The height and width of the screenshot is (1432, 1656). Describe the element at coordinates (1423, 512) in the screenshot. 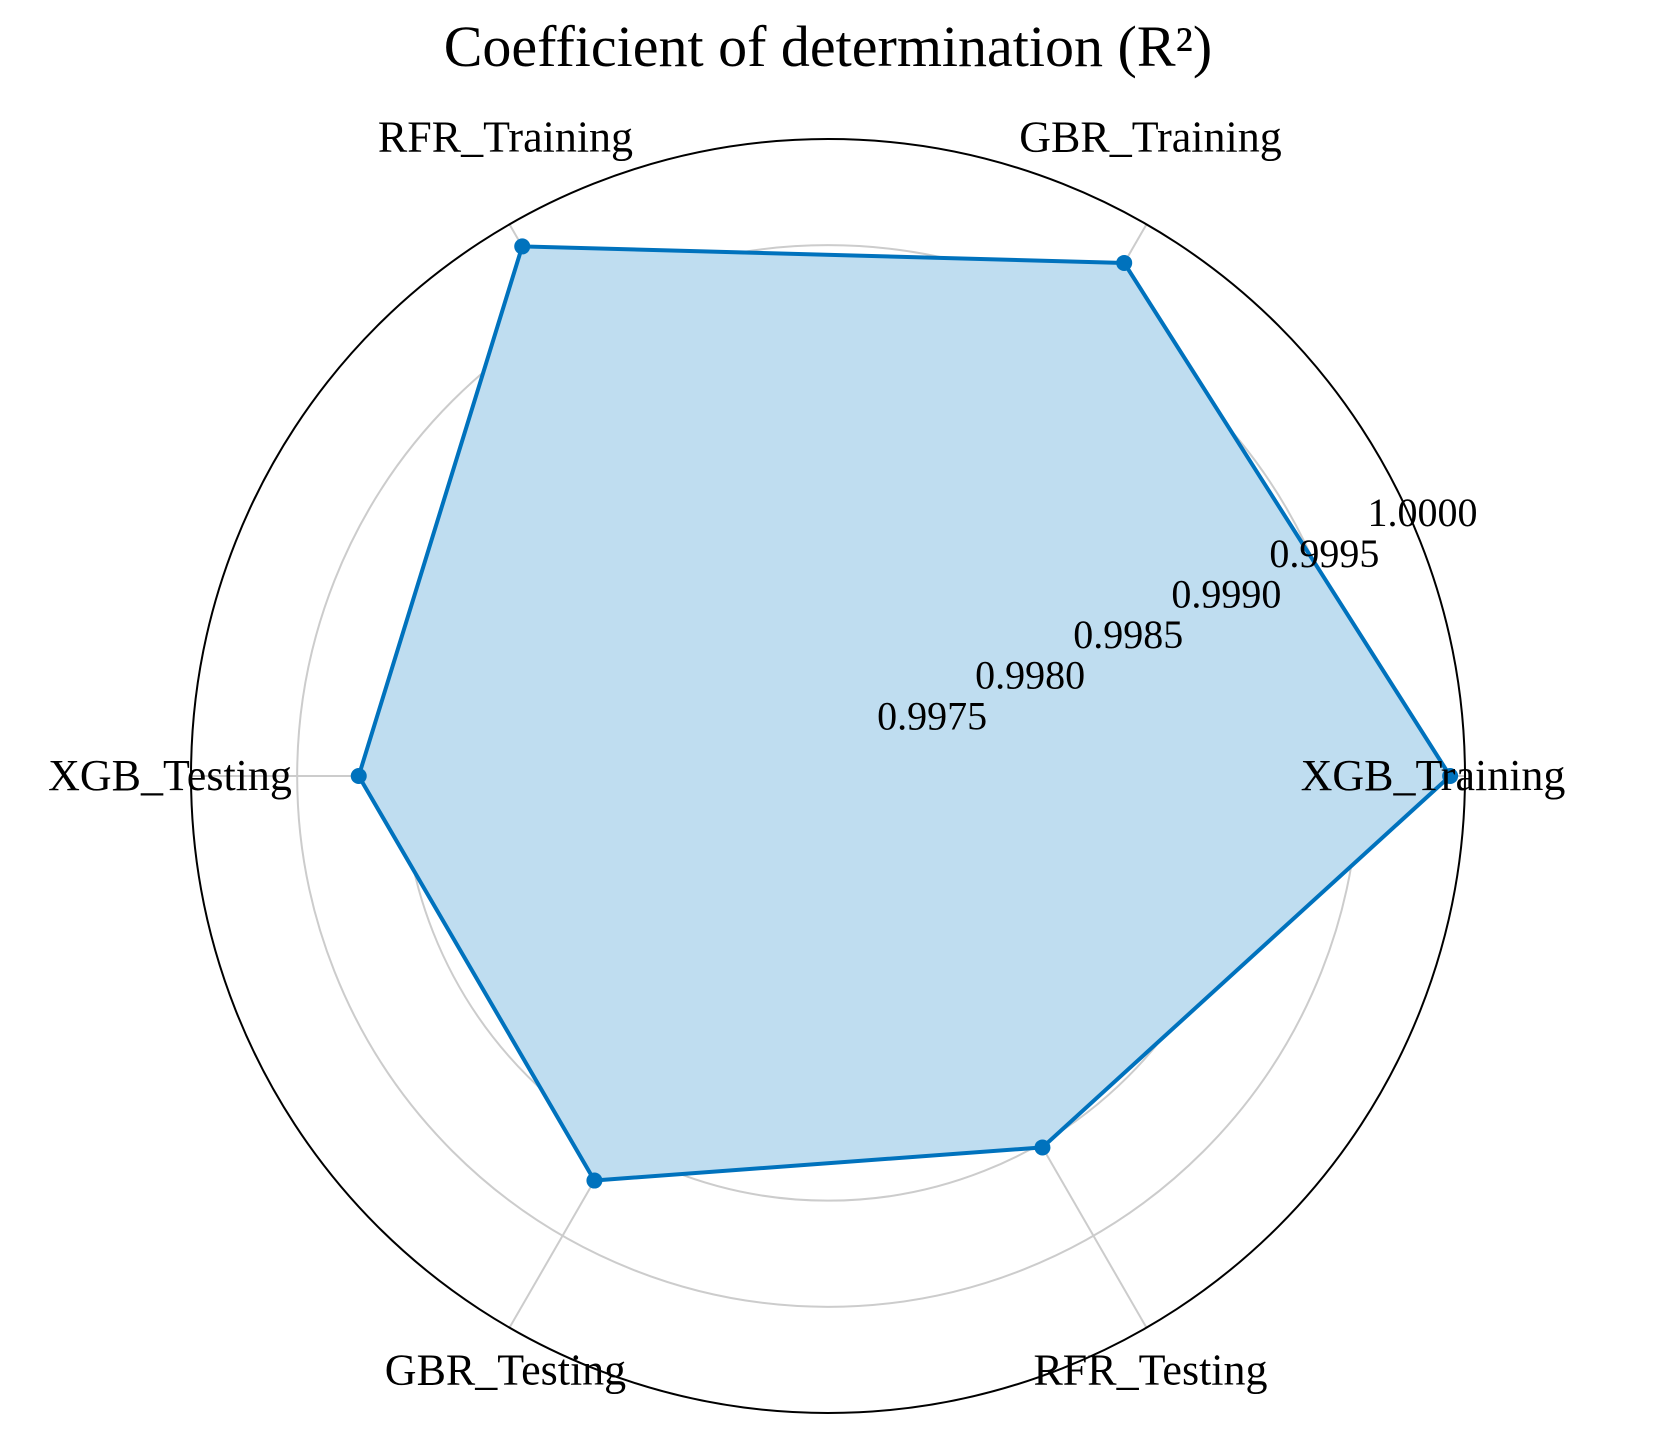

I see `r-tick-label: 1.0000` at that location.